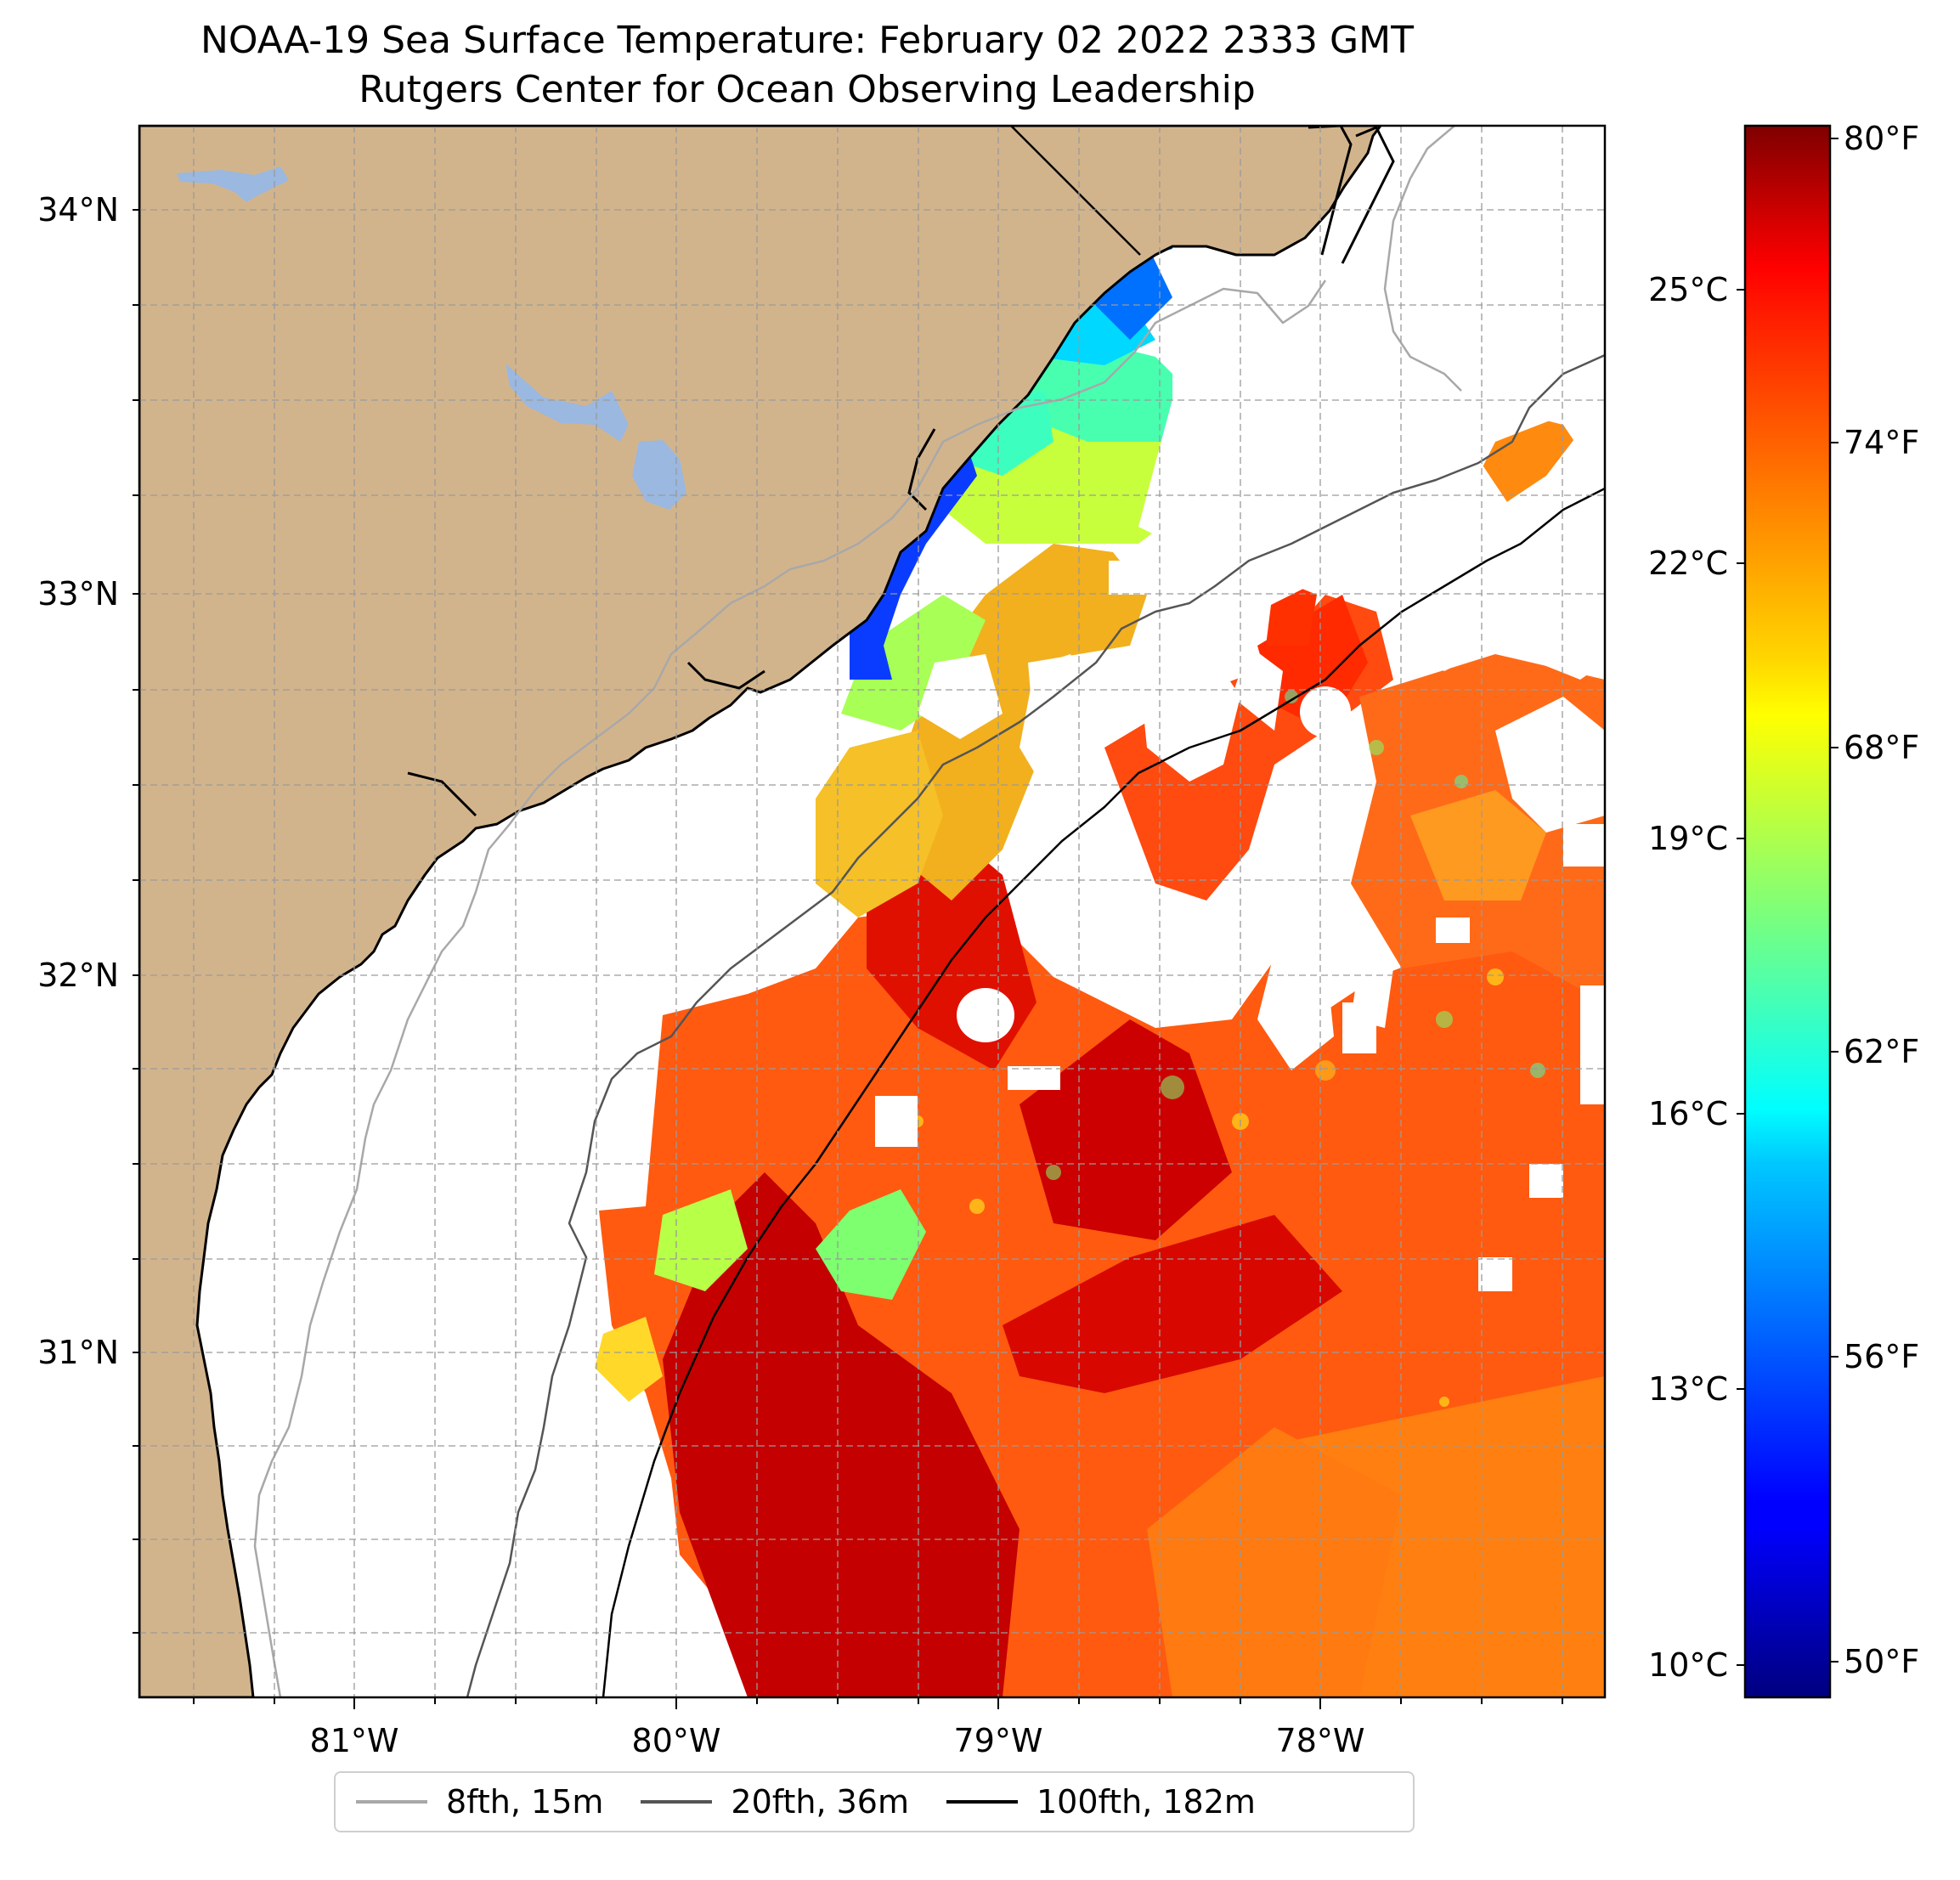 The height and width of the screenshot is (1880, 1960). Describe the element at coordinates (78, 976) in the screenshot. I see `lat-label-32n: 32°N` at that location.